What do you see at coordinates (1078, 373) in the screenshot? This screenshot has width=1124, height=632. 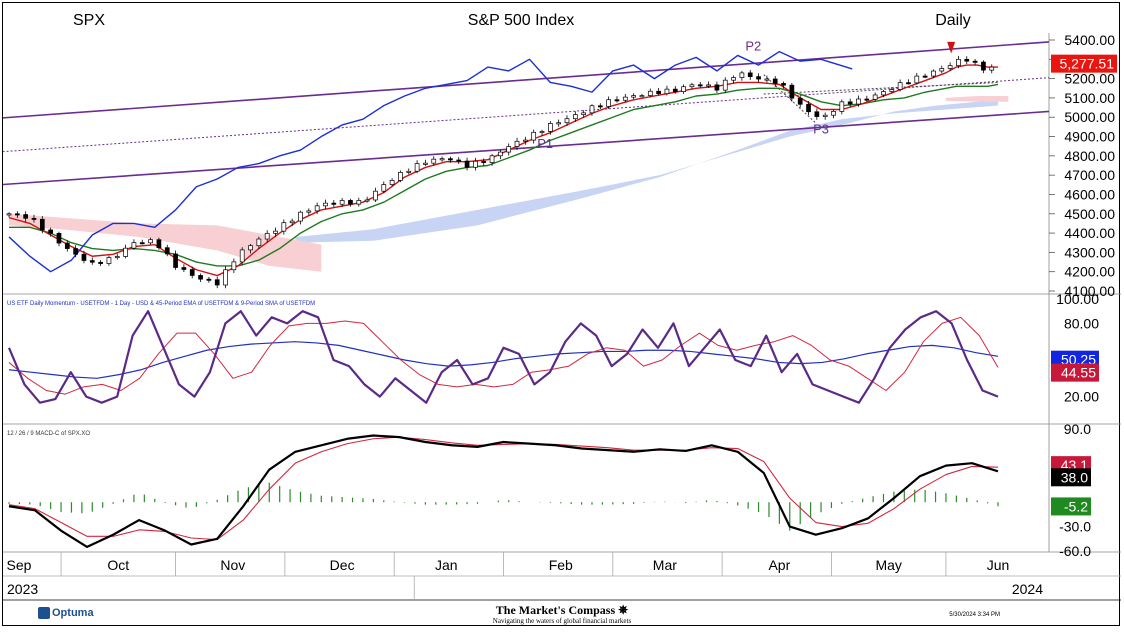 I see `momentum-value: 44.55` at bounding box center [1078, 373].